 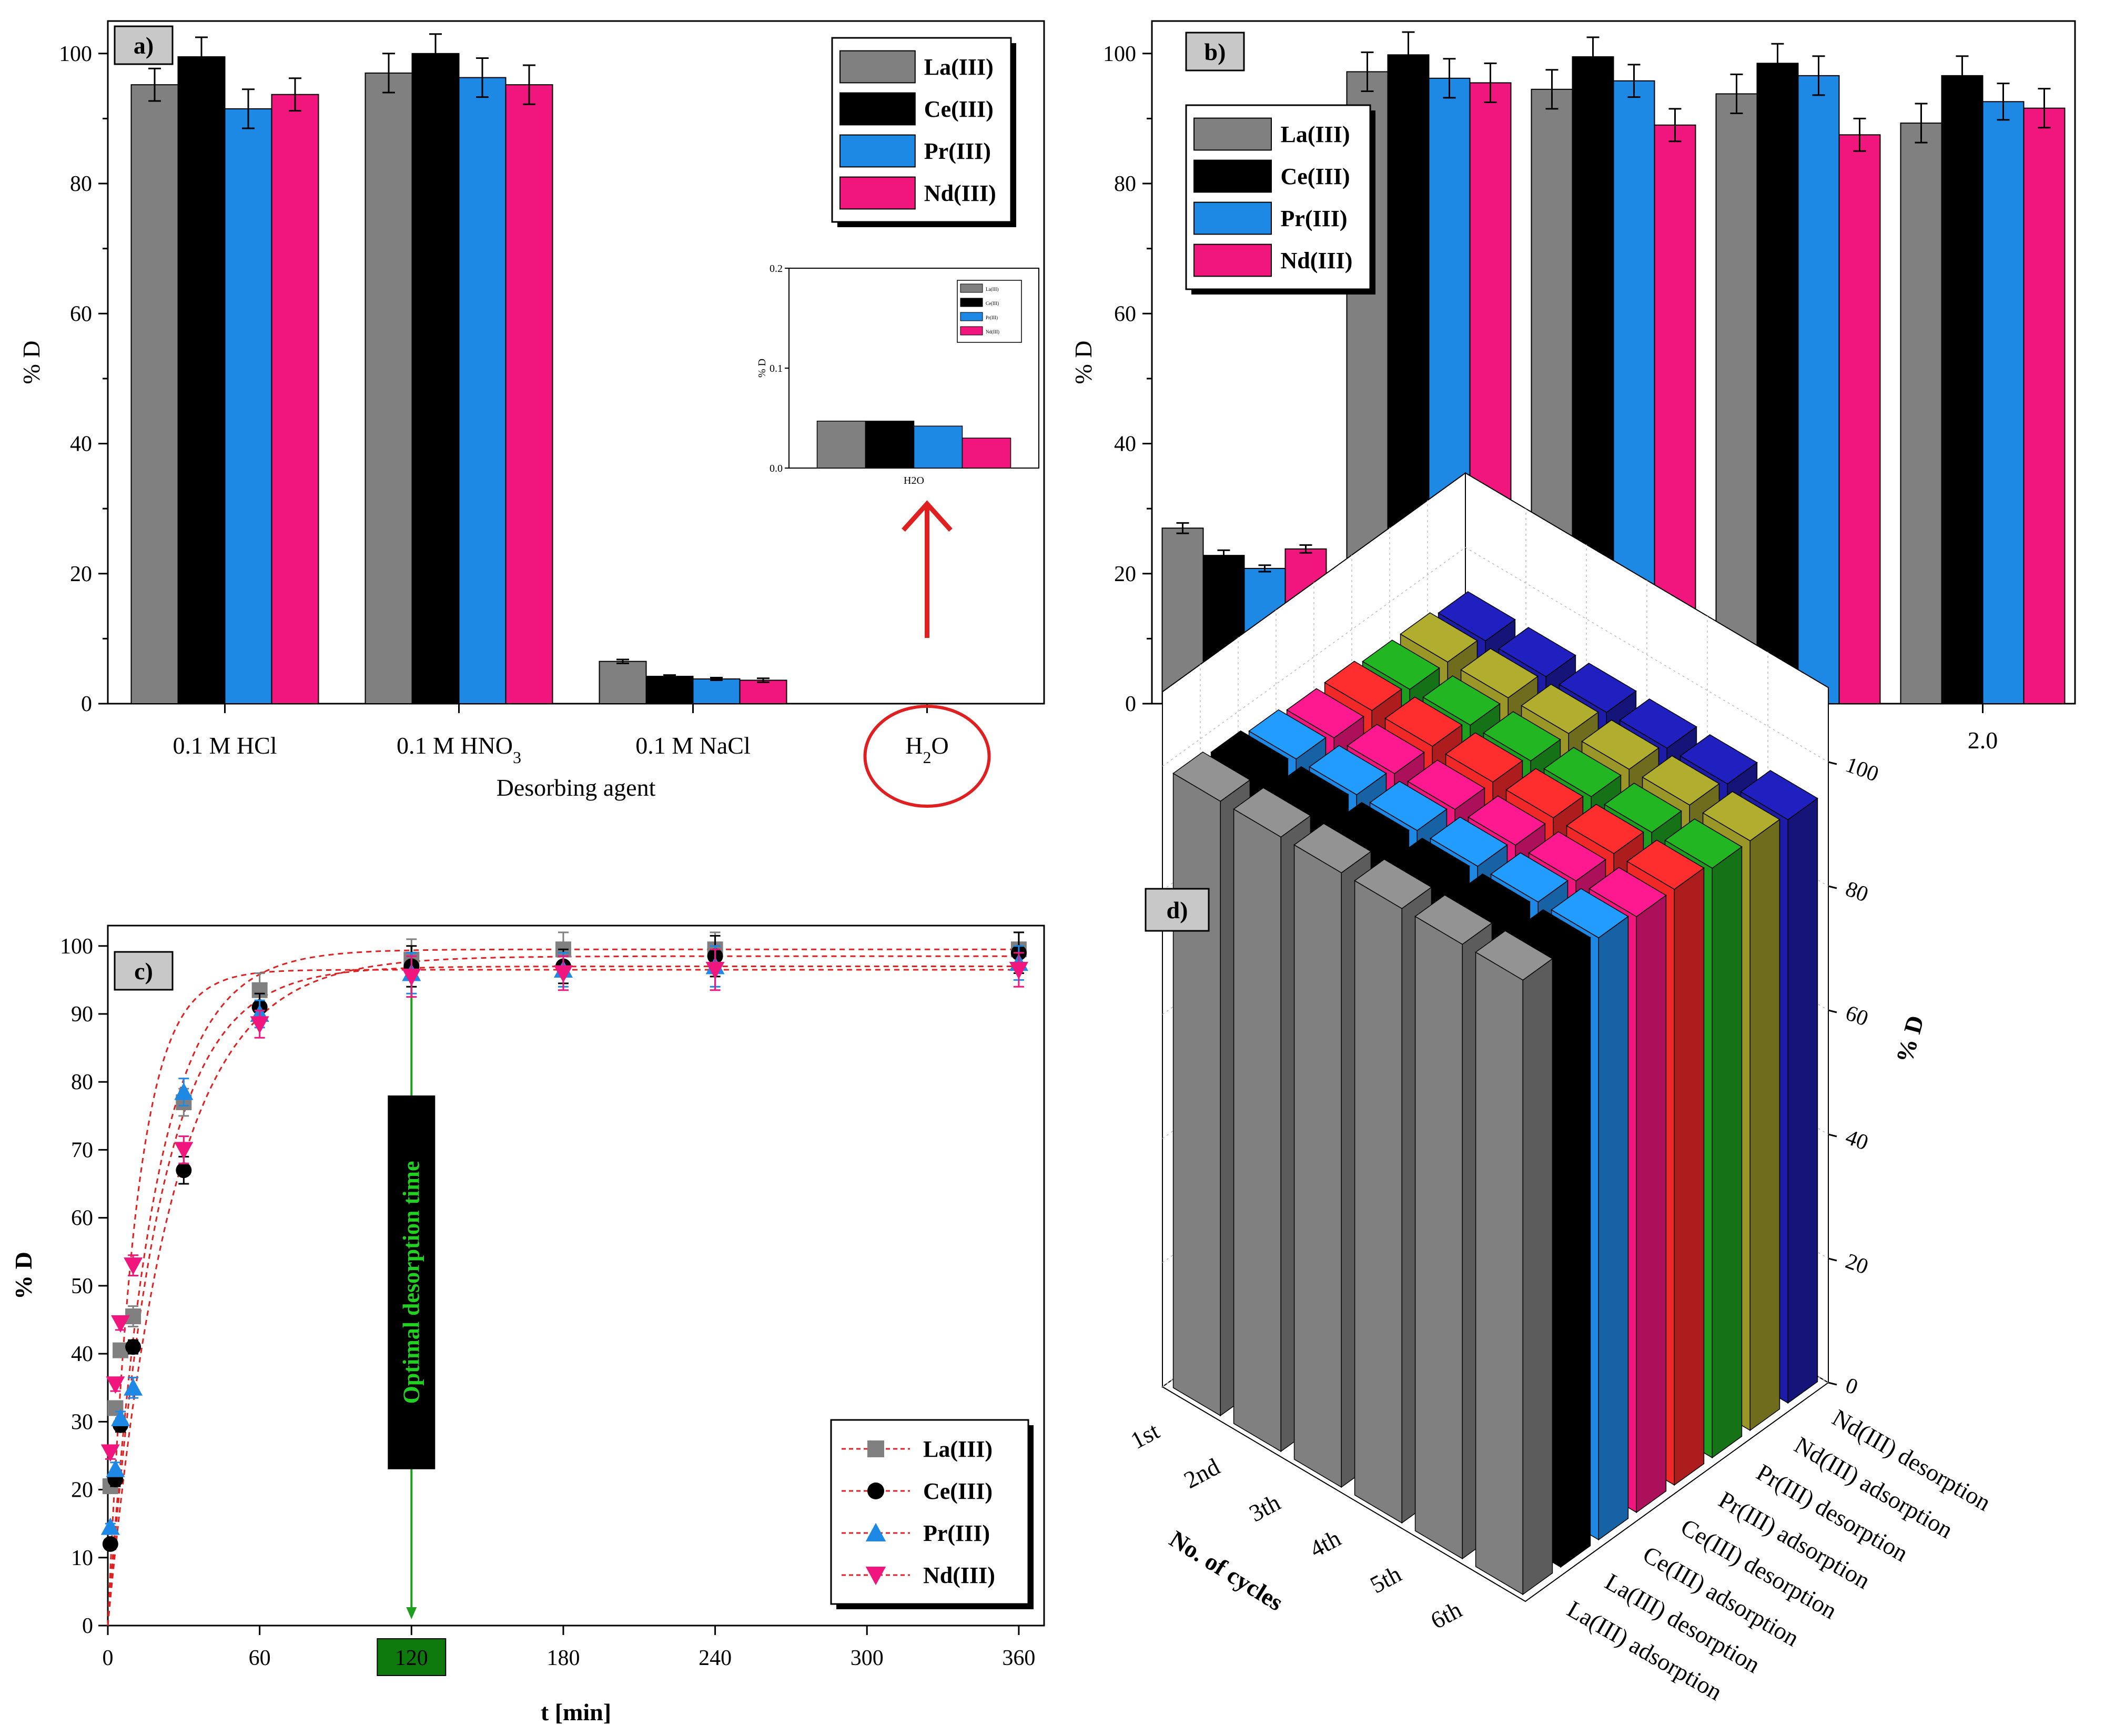 What do you see at coordinates (715, 1658) in the screenshot?
I see `x-tick-label: 240` at bounding box center [715, 1658].